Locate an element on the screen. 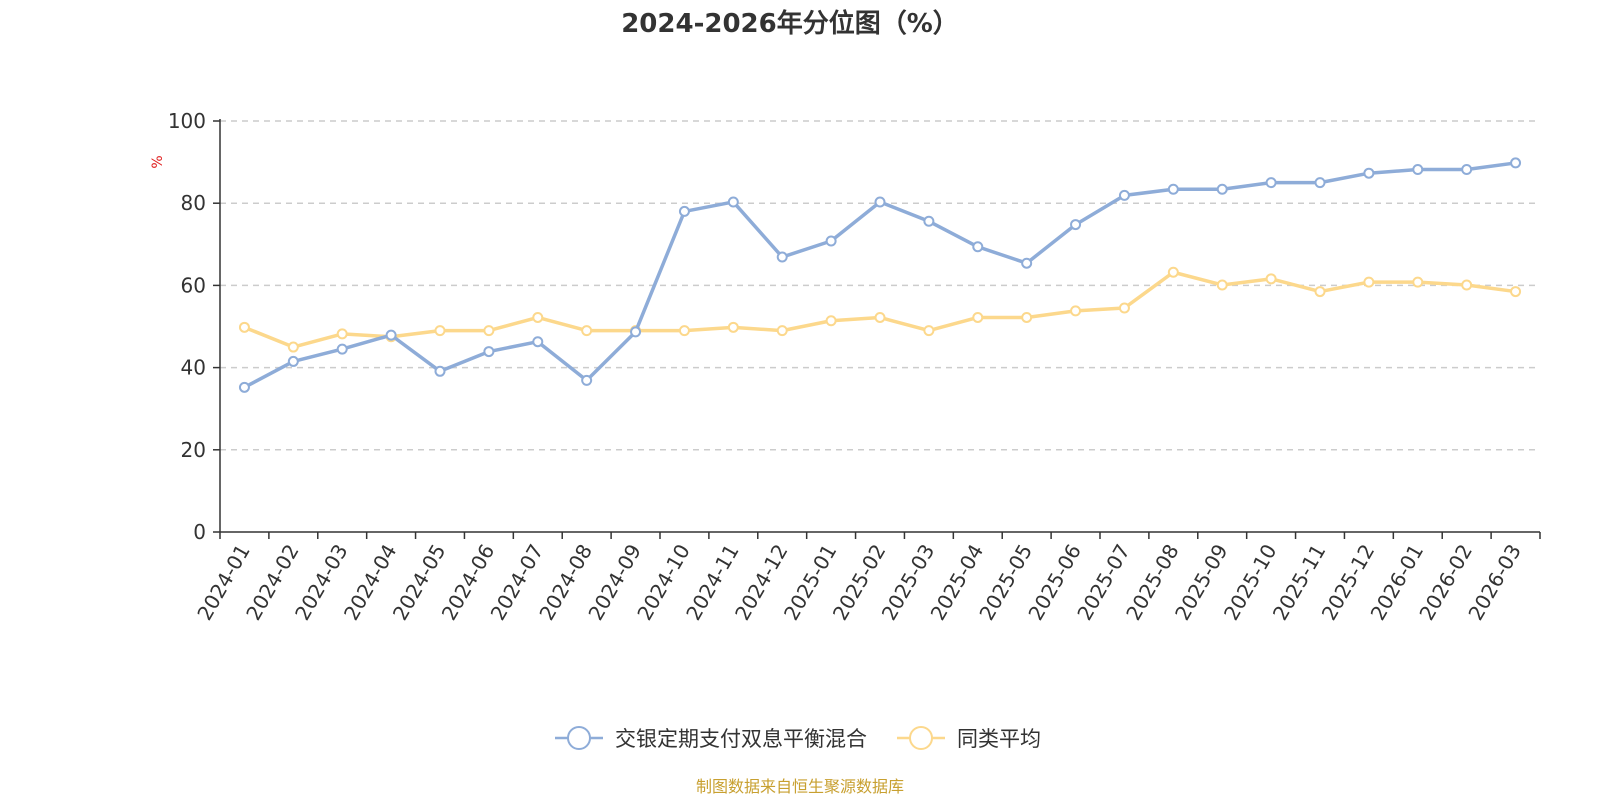  series-line is located at coordinates (880, 309).